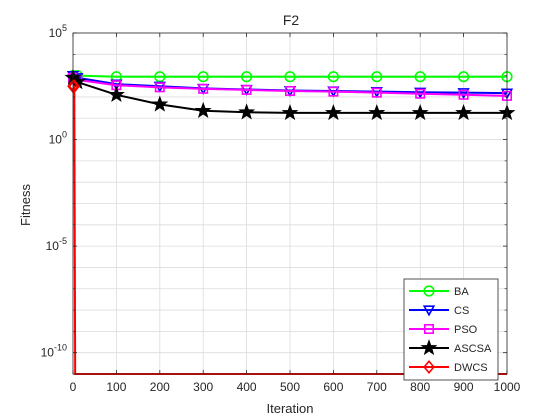  Describe the element at coordinates (377, 387) in the screenshot. I see `x-tick-label: 700` at that location.